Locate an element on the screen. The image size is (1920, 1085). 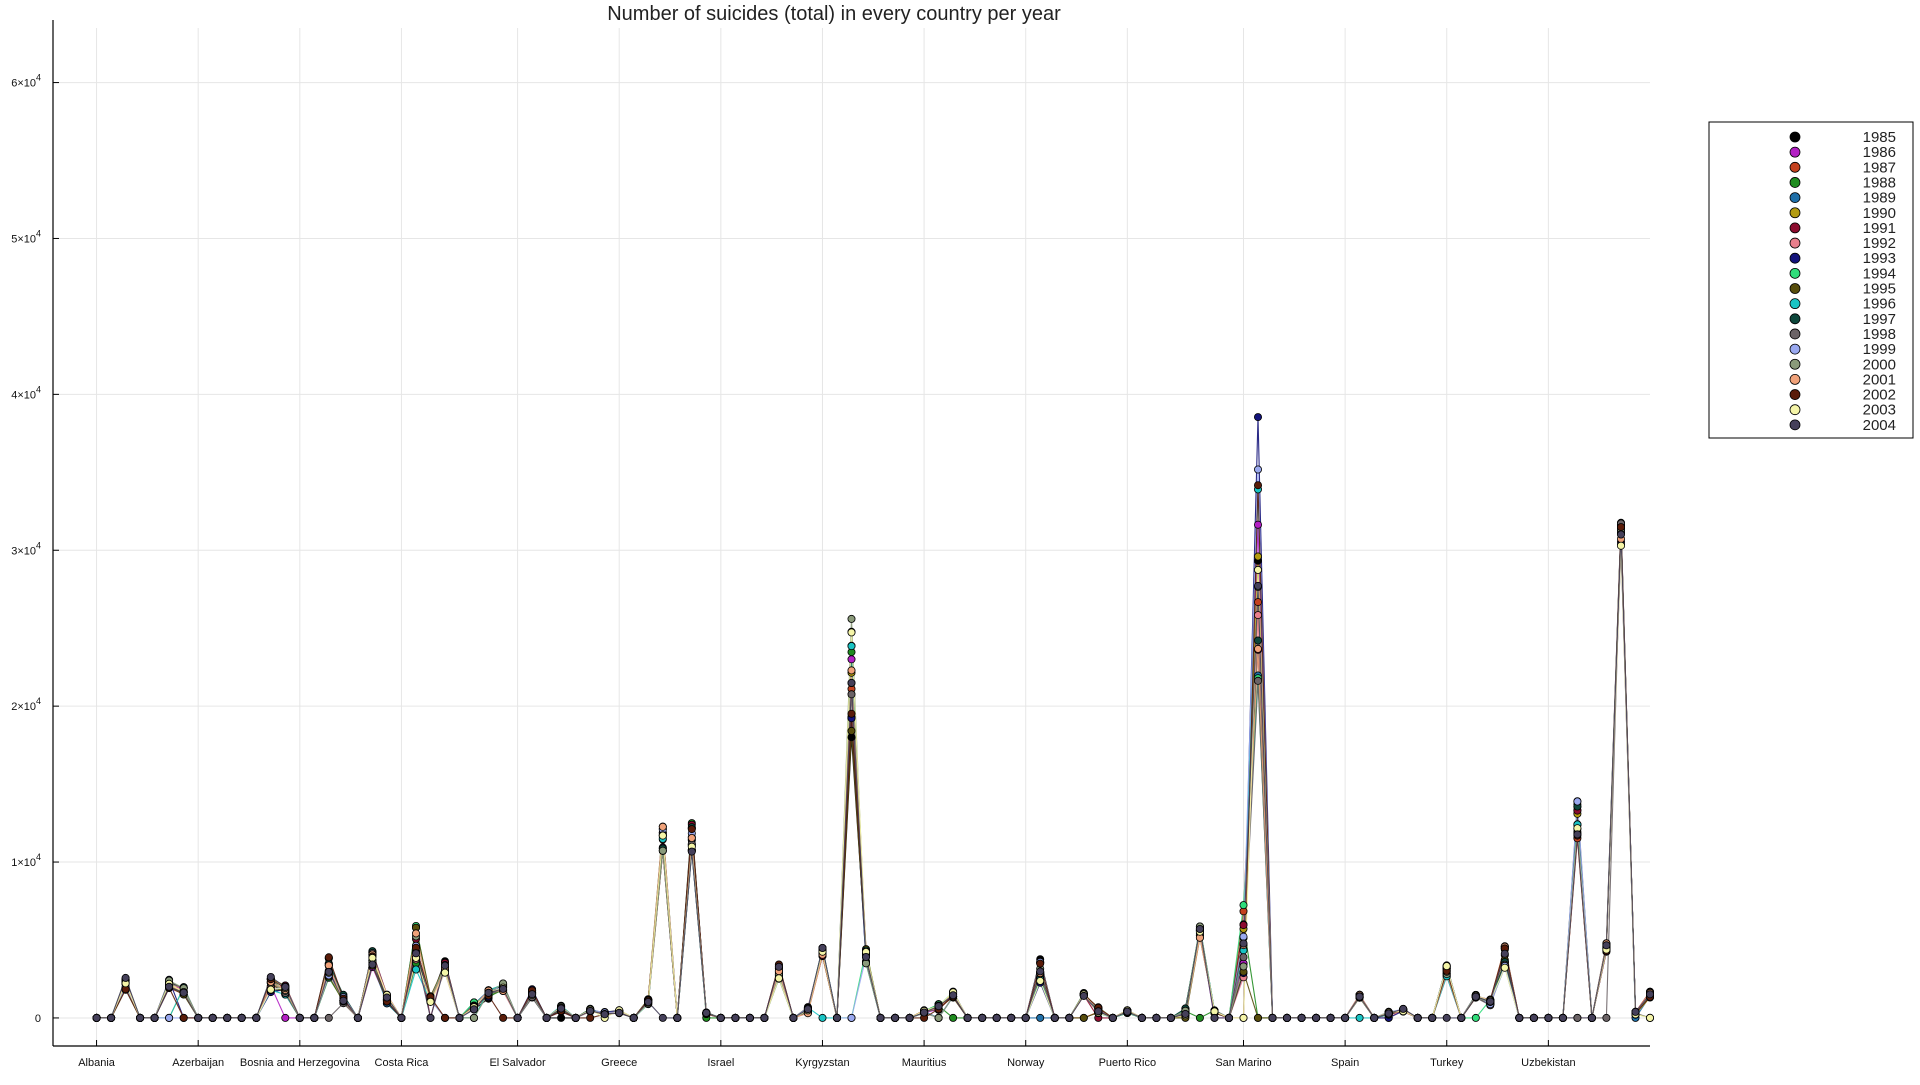
legend-label: 1996 is located at coordinates (1879, 304).